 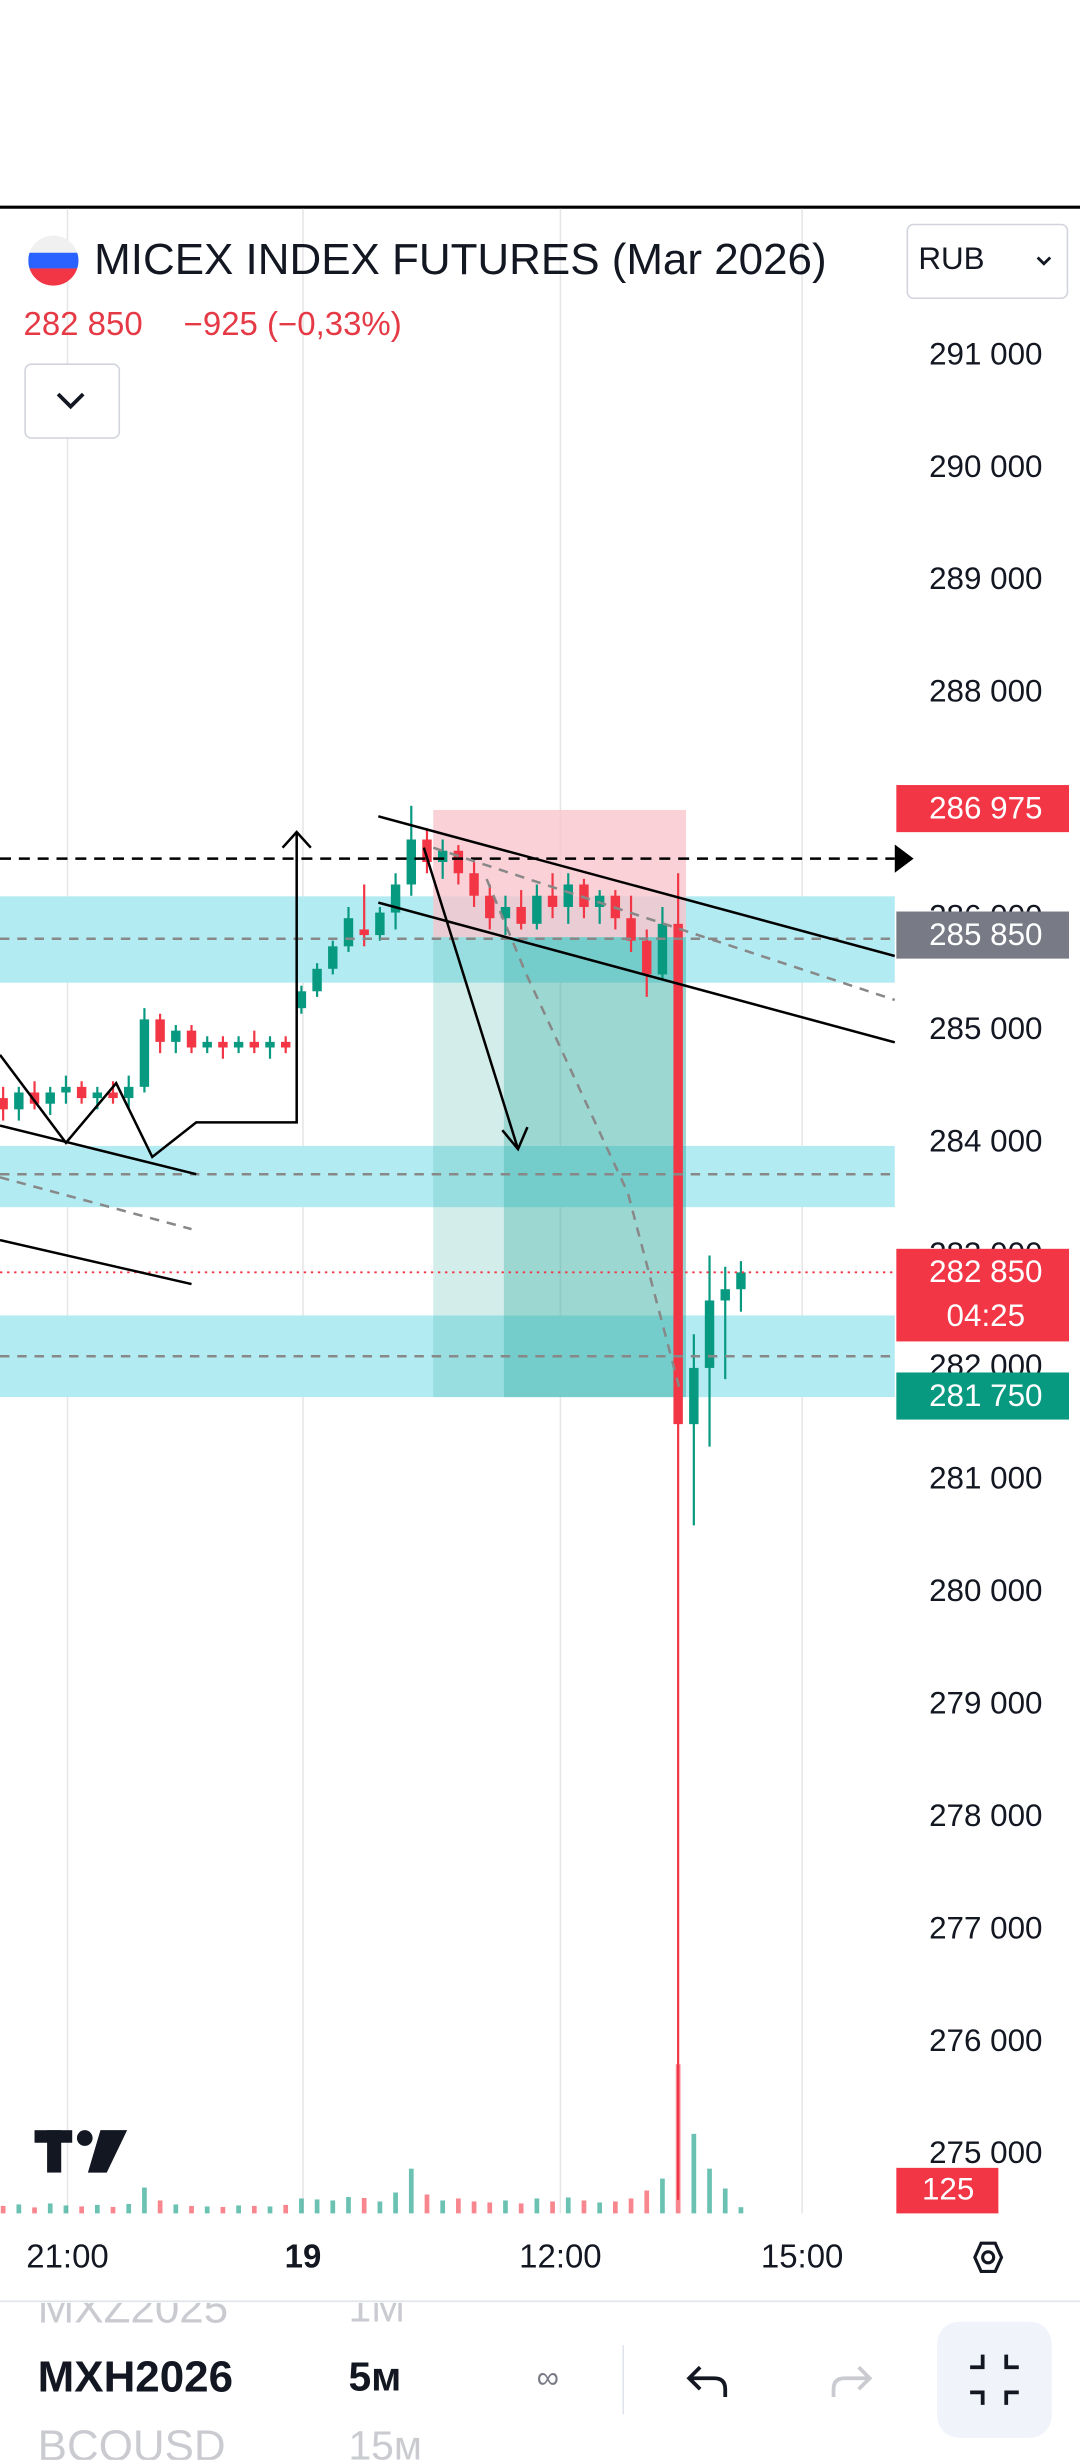 What do you see at coordinates (985, 691) in the screenshot?
I see `y-tick-label: 288 000` at bounding box center [985, 691].